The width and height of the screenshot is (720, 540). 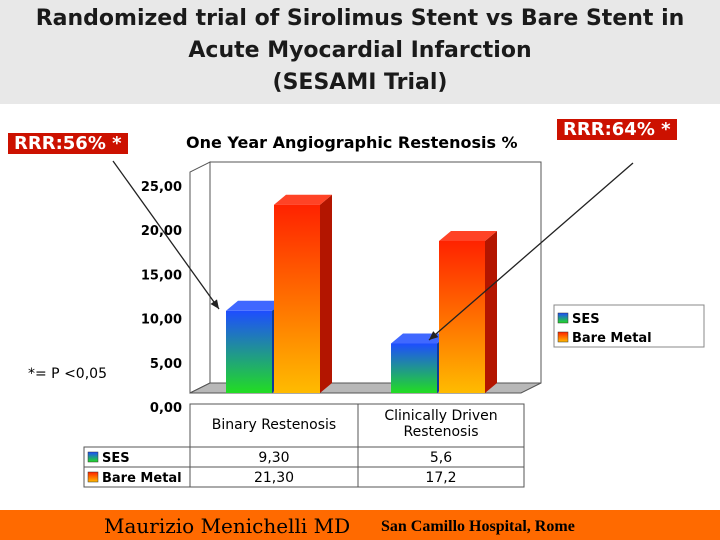 I want to click on bare-metal-bar-1-side, so click(x=326, y=293).